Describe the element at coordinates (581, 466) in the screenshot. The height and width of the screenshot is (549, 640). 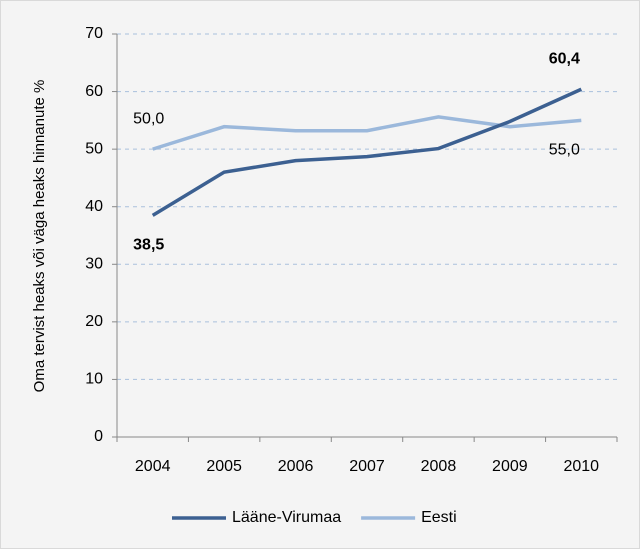
I see `x-tick-label: 2010` at that location.